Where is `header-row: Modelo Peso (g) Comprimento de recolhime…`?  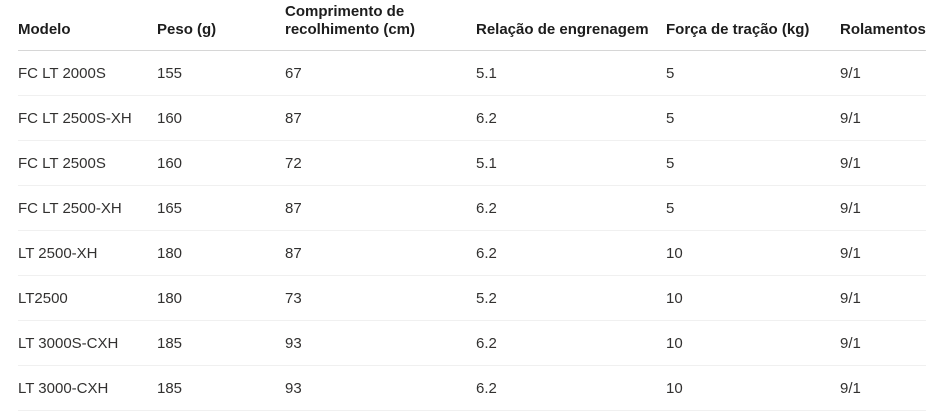
header-row: Modelo Peso (g) Comprimento de recolhime… is located at coordinates (472, 25).